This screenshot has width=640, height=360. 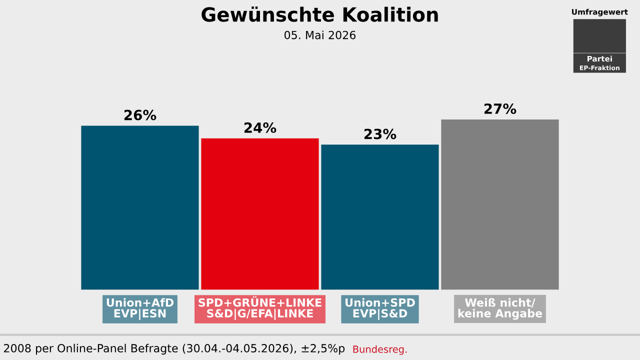 I want to click on chart-subtitle: 05. Mai 2026, so click(x=320, y=35).